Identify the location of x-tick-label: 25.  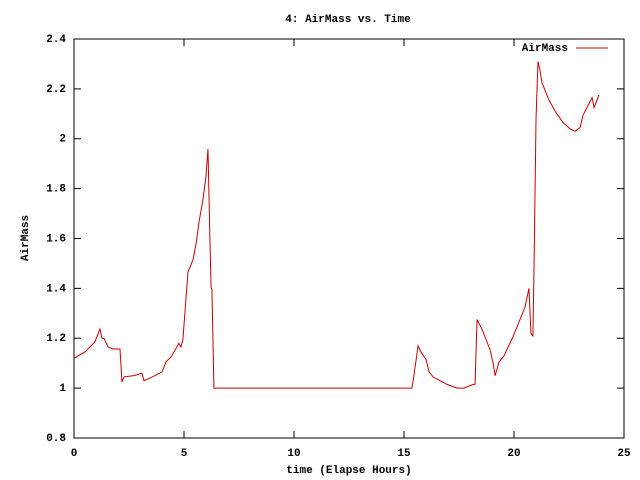
(624, 454).